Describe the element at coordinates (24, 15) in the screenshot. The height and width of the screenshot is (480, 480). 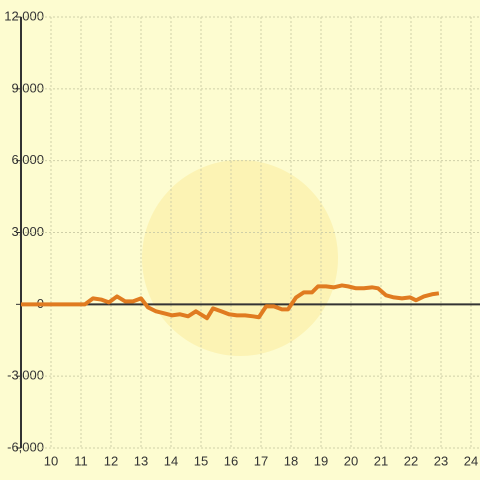
I see `y-tick-label: 12,000` at that location.